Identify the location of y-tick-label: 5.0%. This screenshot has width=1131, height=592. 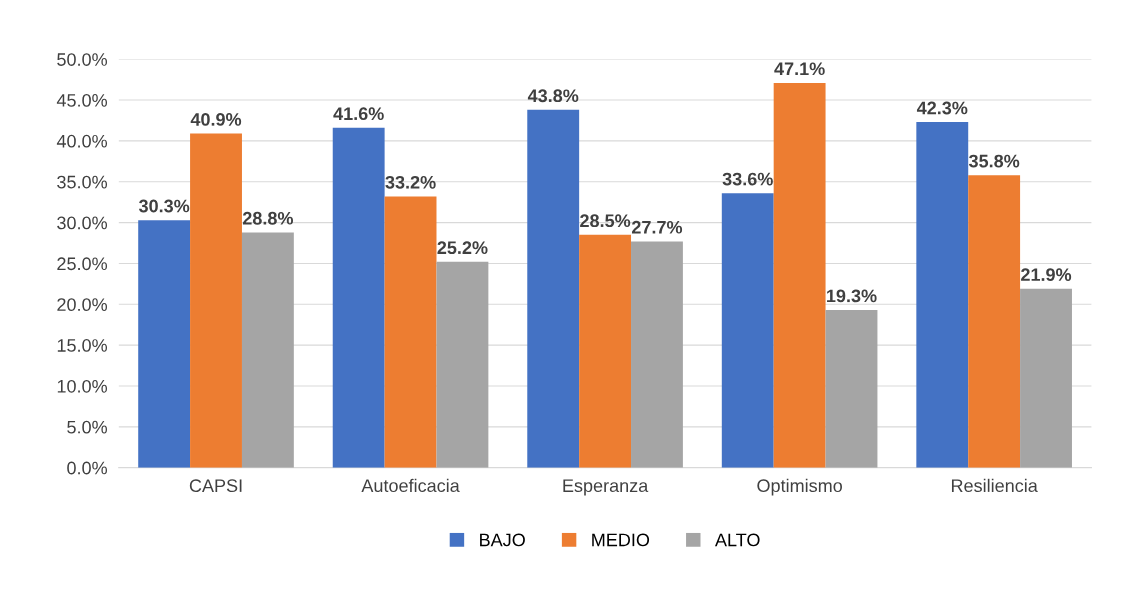
(87, 427).